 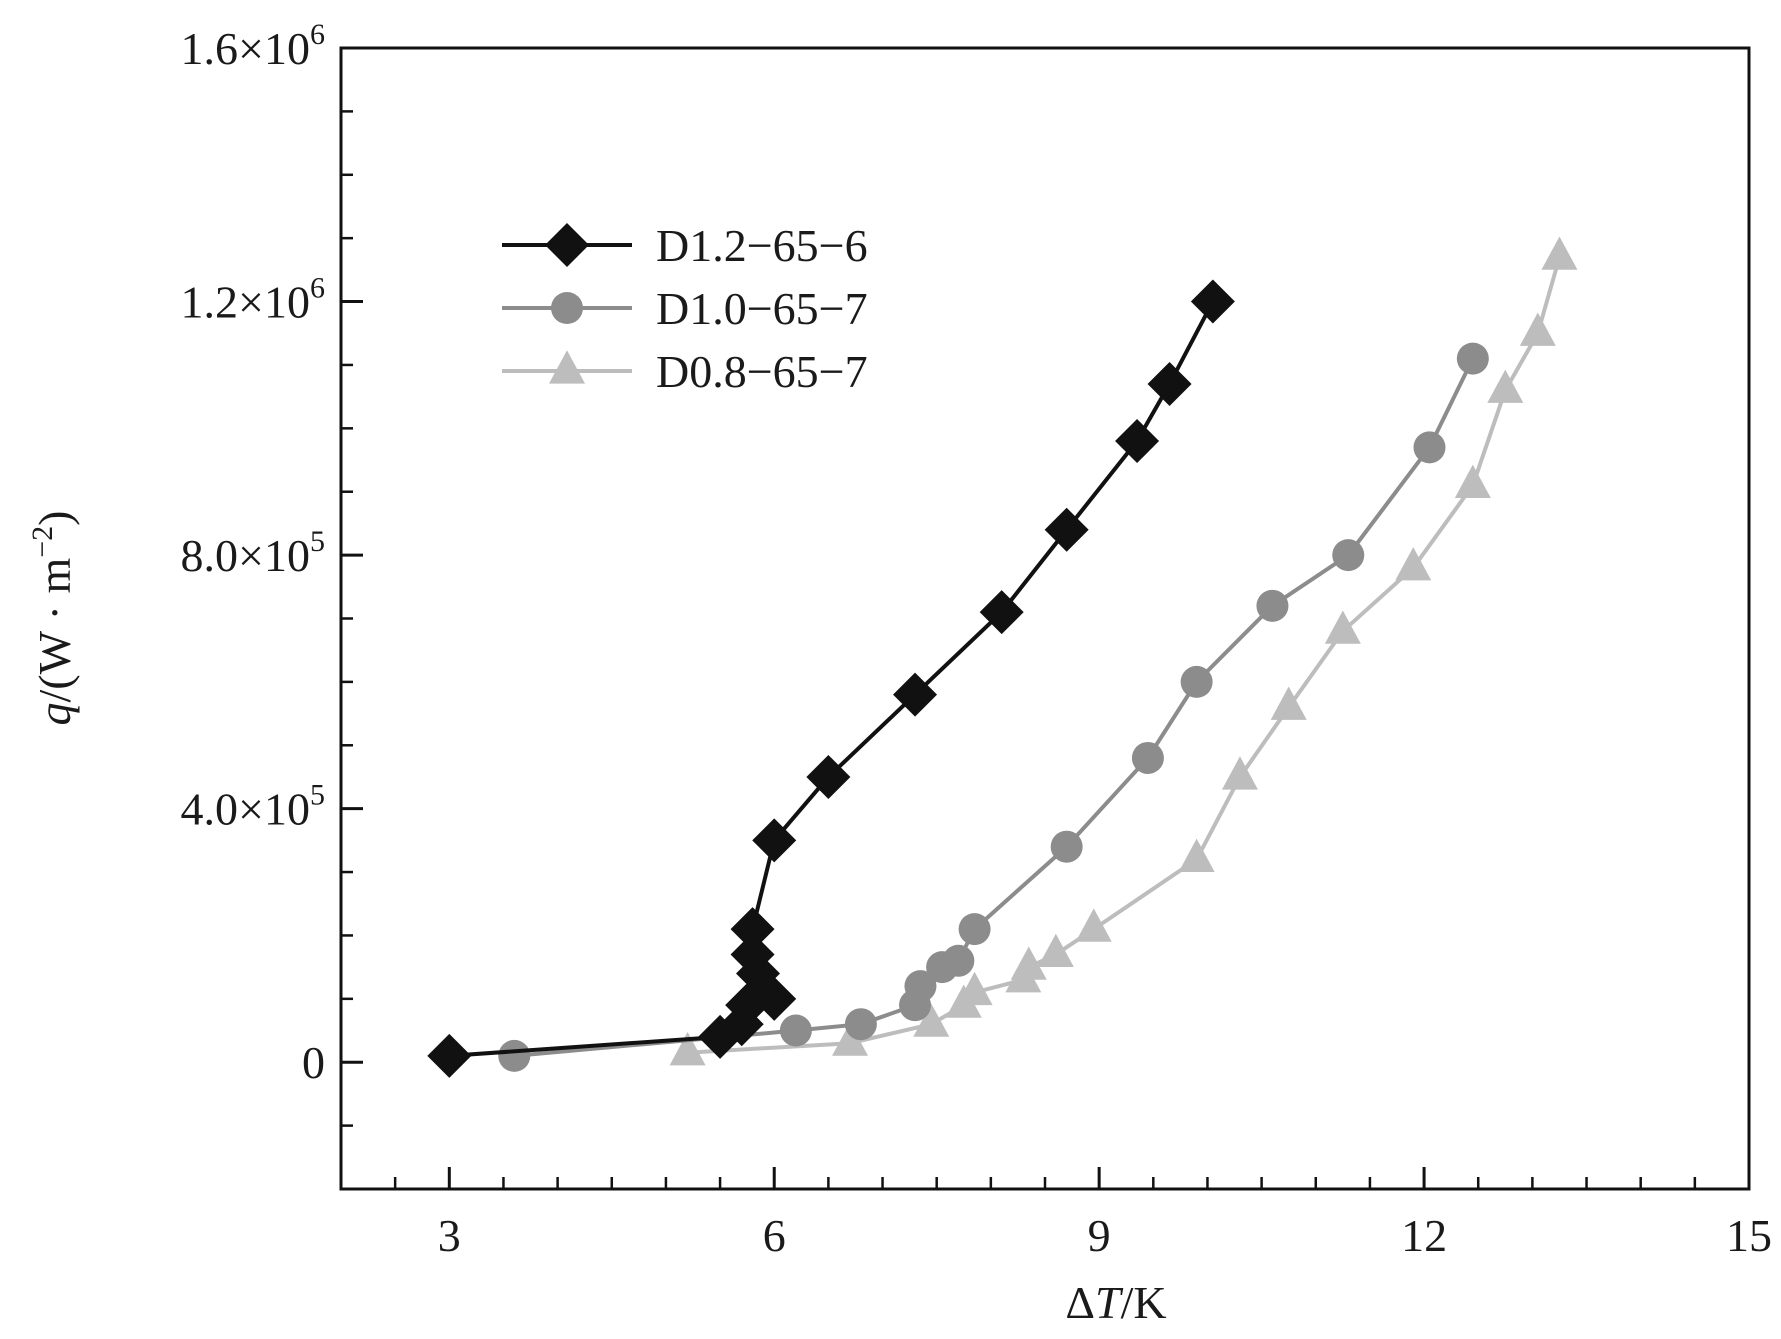 I want to click on y-tick-label: 0, so click(x=313, y=1062).